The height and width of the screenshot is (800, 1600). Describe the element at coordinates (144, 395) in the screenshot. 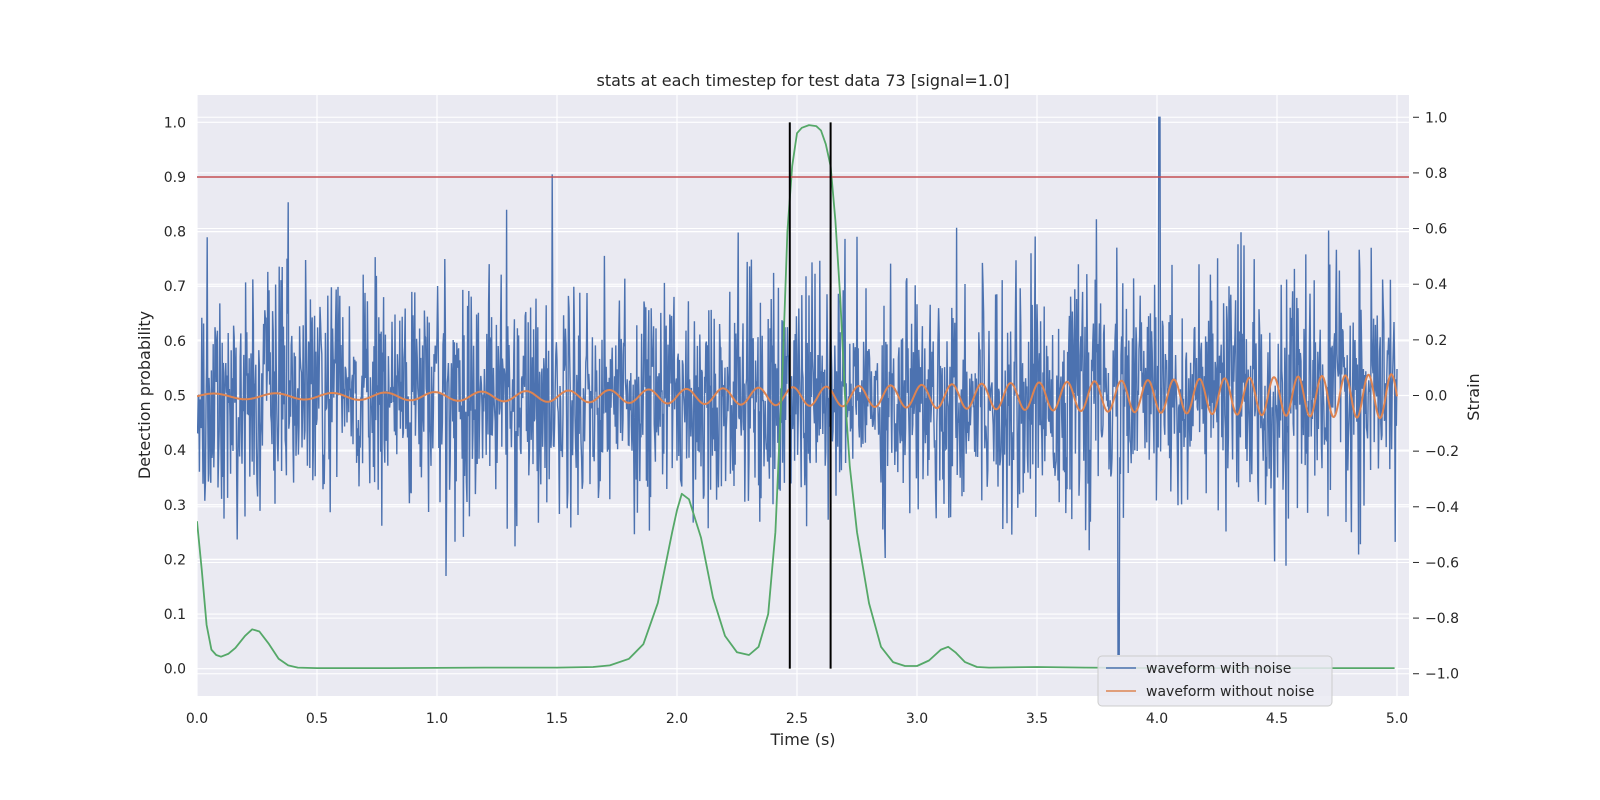

I see `y-axis-label-left: Detection probability` at that location.